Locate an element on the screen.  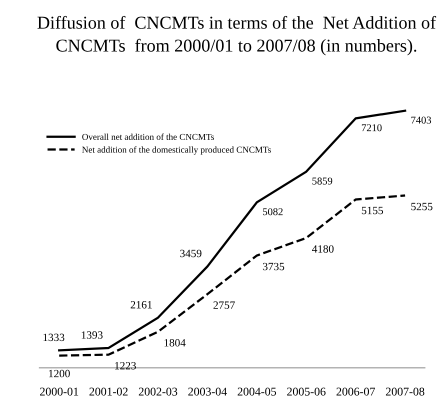
x-tick-label: 2001-02 is located at coordinates (108, 392).